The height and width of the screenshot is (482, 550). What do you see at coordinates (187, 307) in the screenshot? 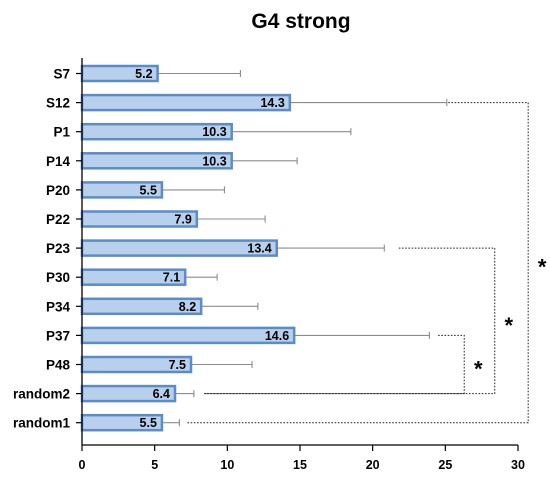
I see `data-label-p34: 8.2` at bounding box center [187, 307].